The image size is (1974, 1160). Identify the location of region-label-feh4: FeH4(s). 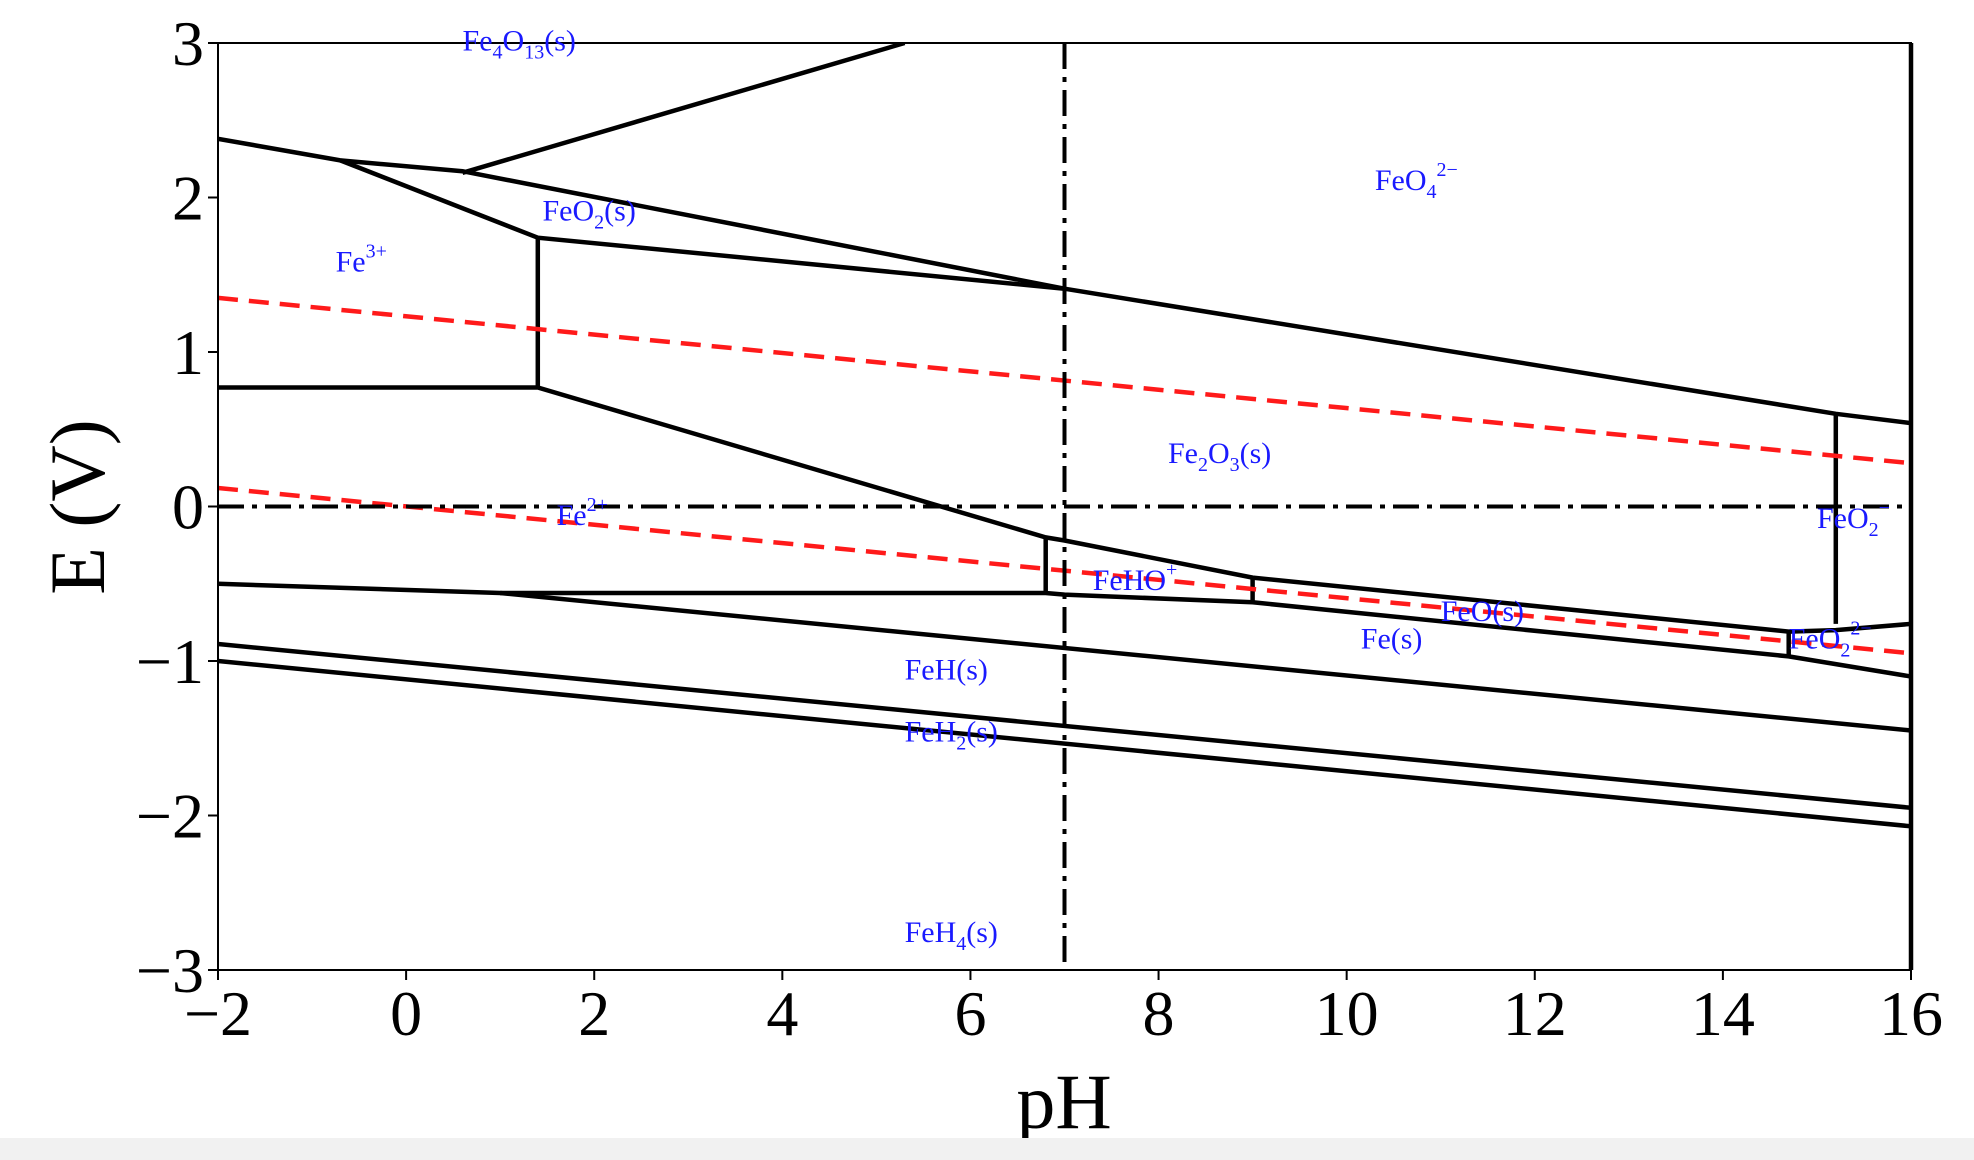
(951, 935).